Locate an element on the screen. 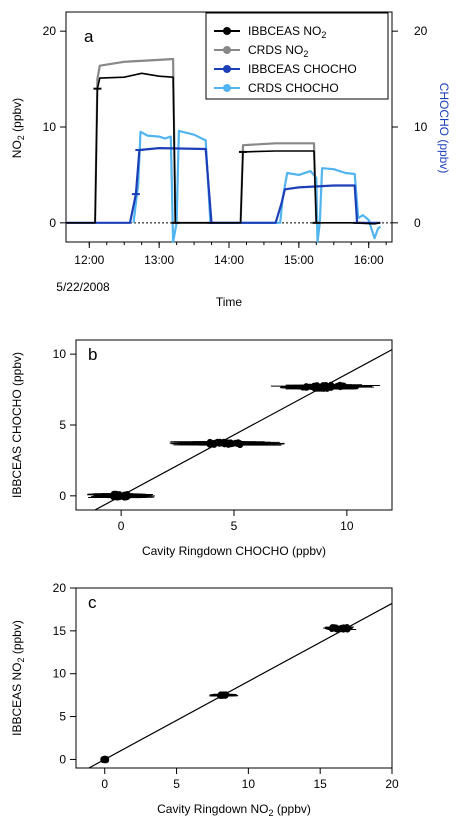  y-right-tick-label: 0 is located at coordinates (417, 223).